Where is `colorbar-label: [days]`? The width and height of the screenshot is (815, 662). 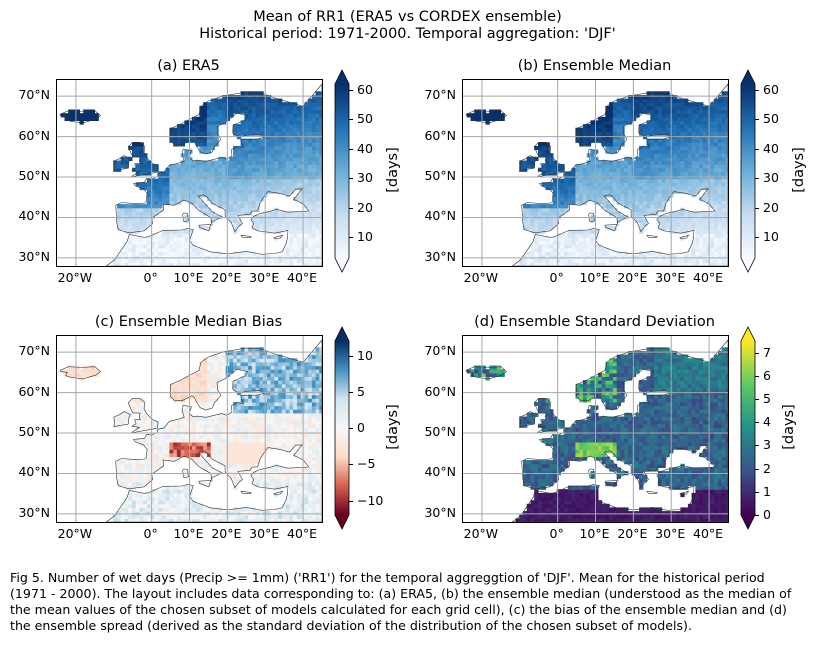 colorbar-label: [days] is located at coordinates (799, 170).